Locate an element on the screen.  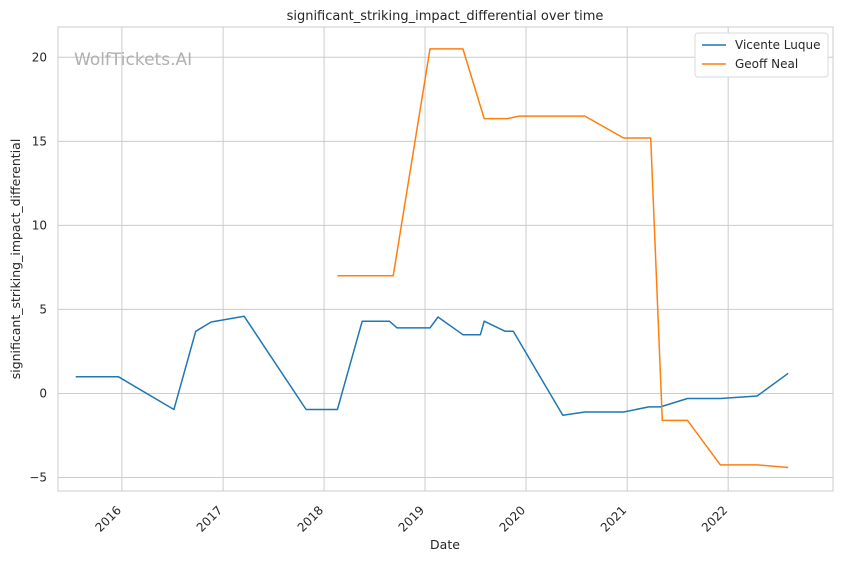
legend-label-vicente-luque: Vicente Luque is located at coordinates (777, 45).